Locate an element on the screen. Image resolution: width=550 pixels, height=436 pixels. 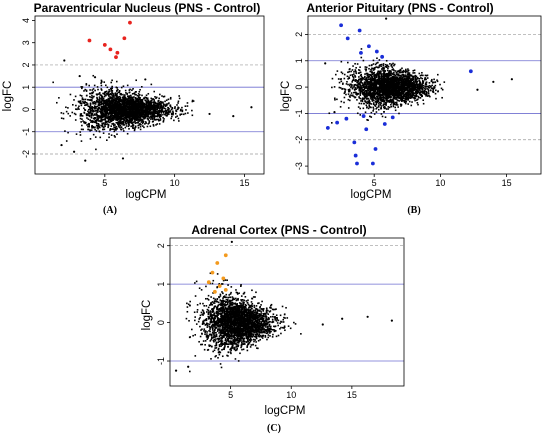
panel-title: Anterior Pituitary (PNS - Control) is located at coordinates (399, 8).